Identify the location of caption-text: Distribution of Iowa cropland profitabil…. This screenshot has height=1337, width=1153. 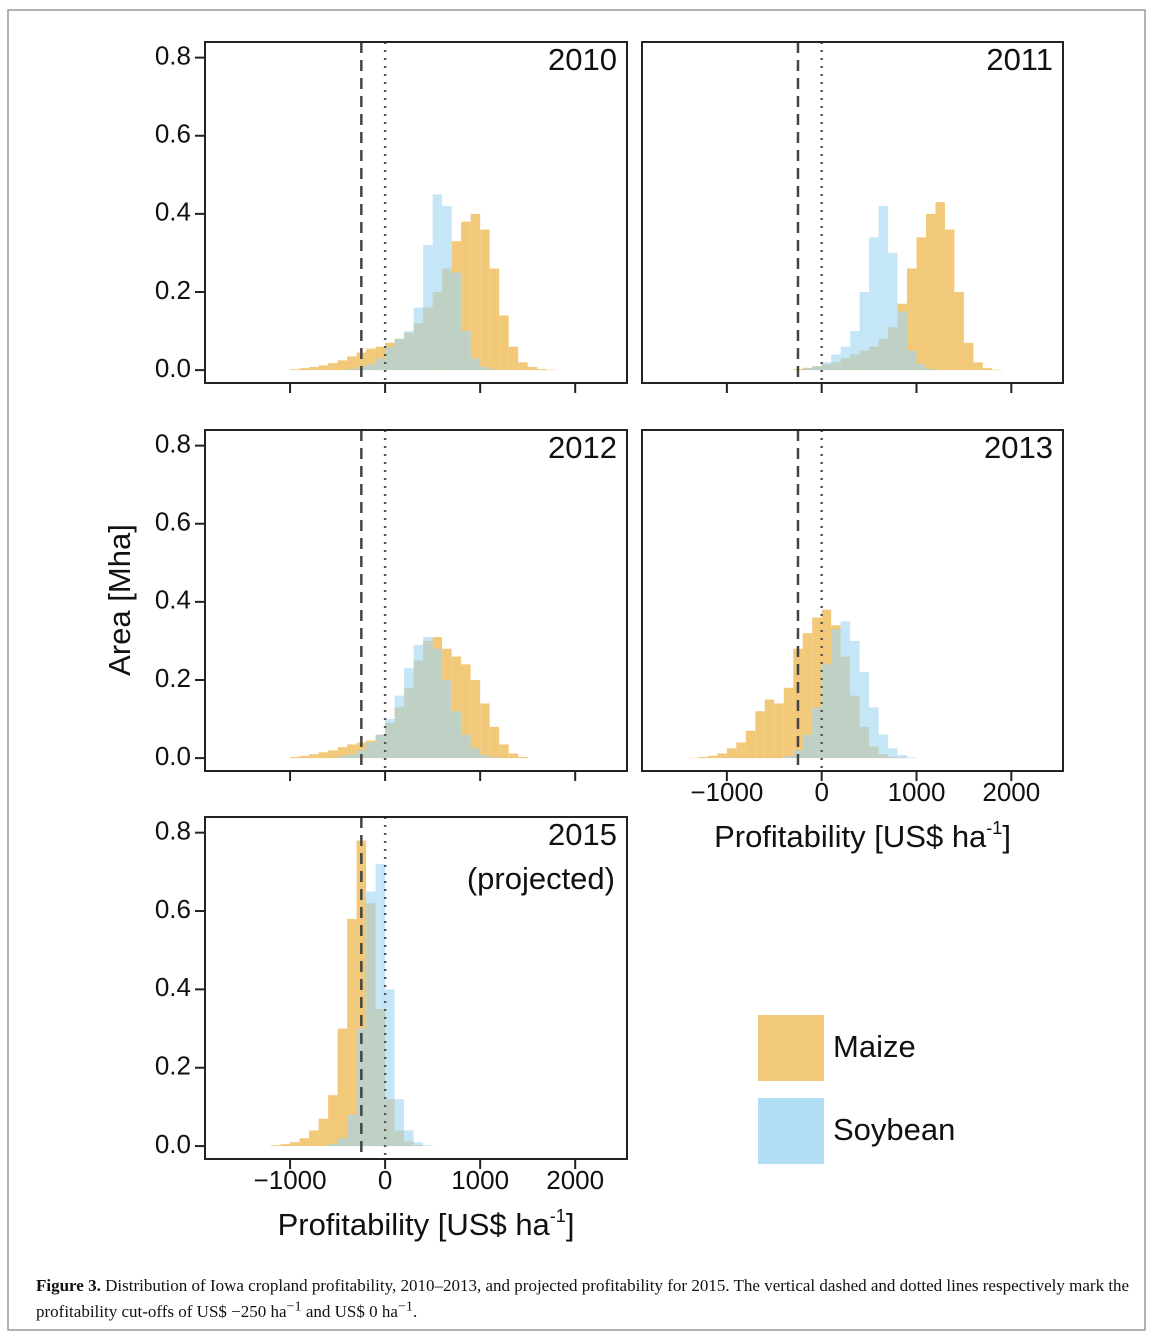
(582, 1298).